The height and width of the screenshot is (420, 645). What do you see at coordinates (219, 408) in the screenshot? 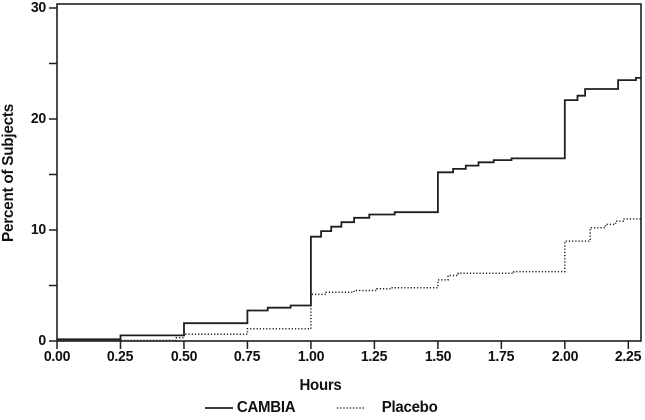
I see `cambia-line-swatch` at bounding box center [219, 408].